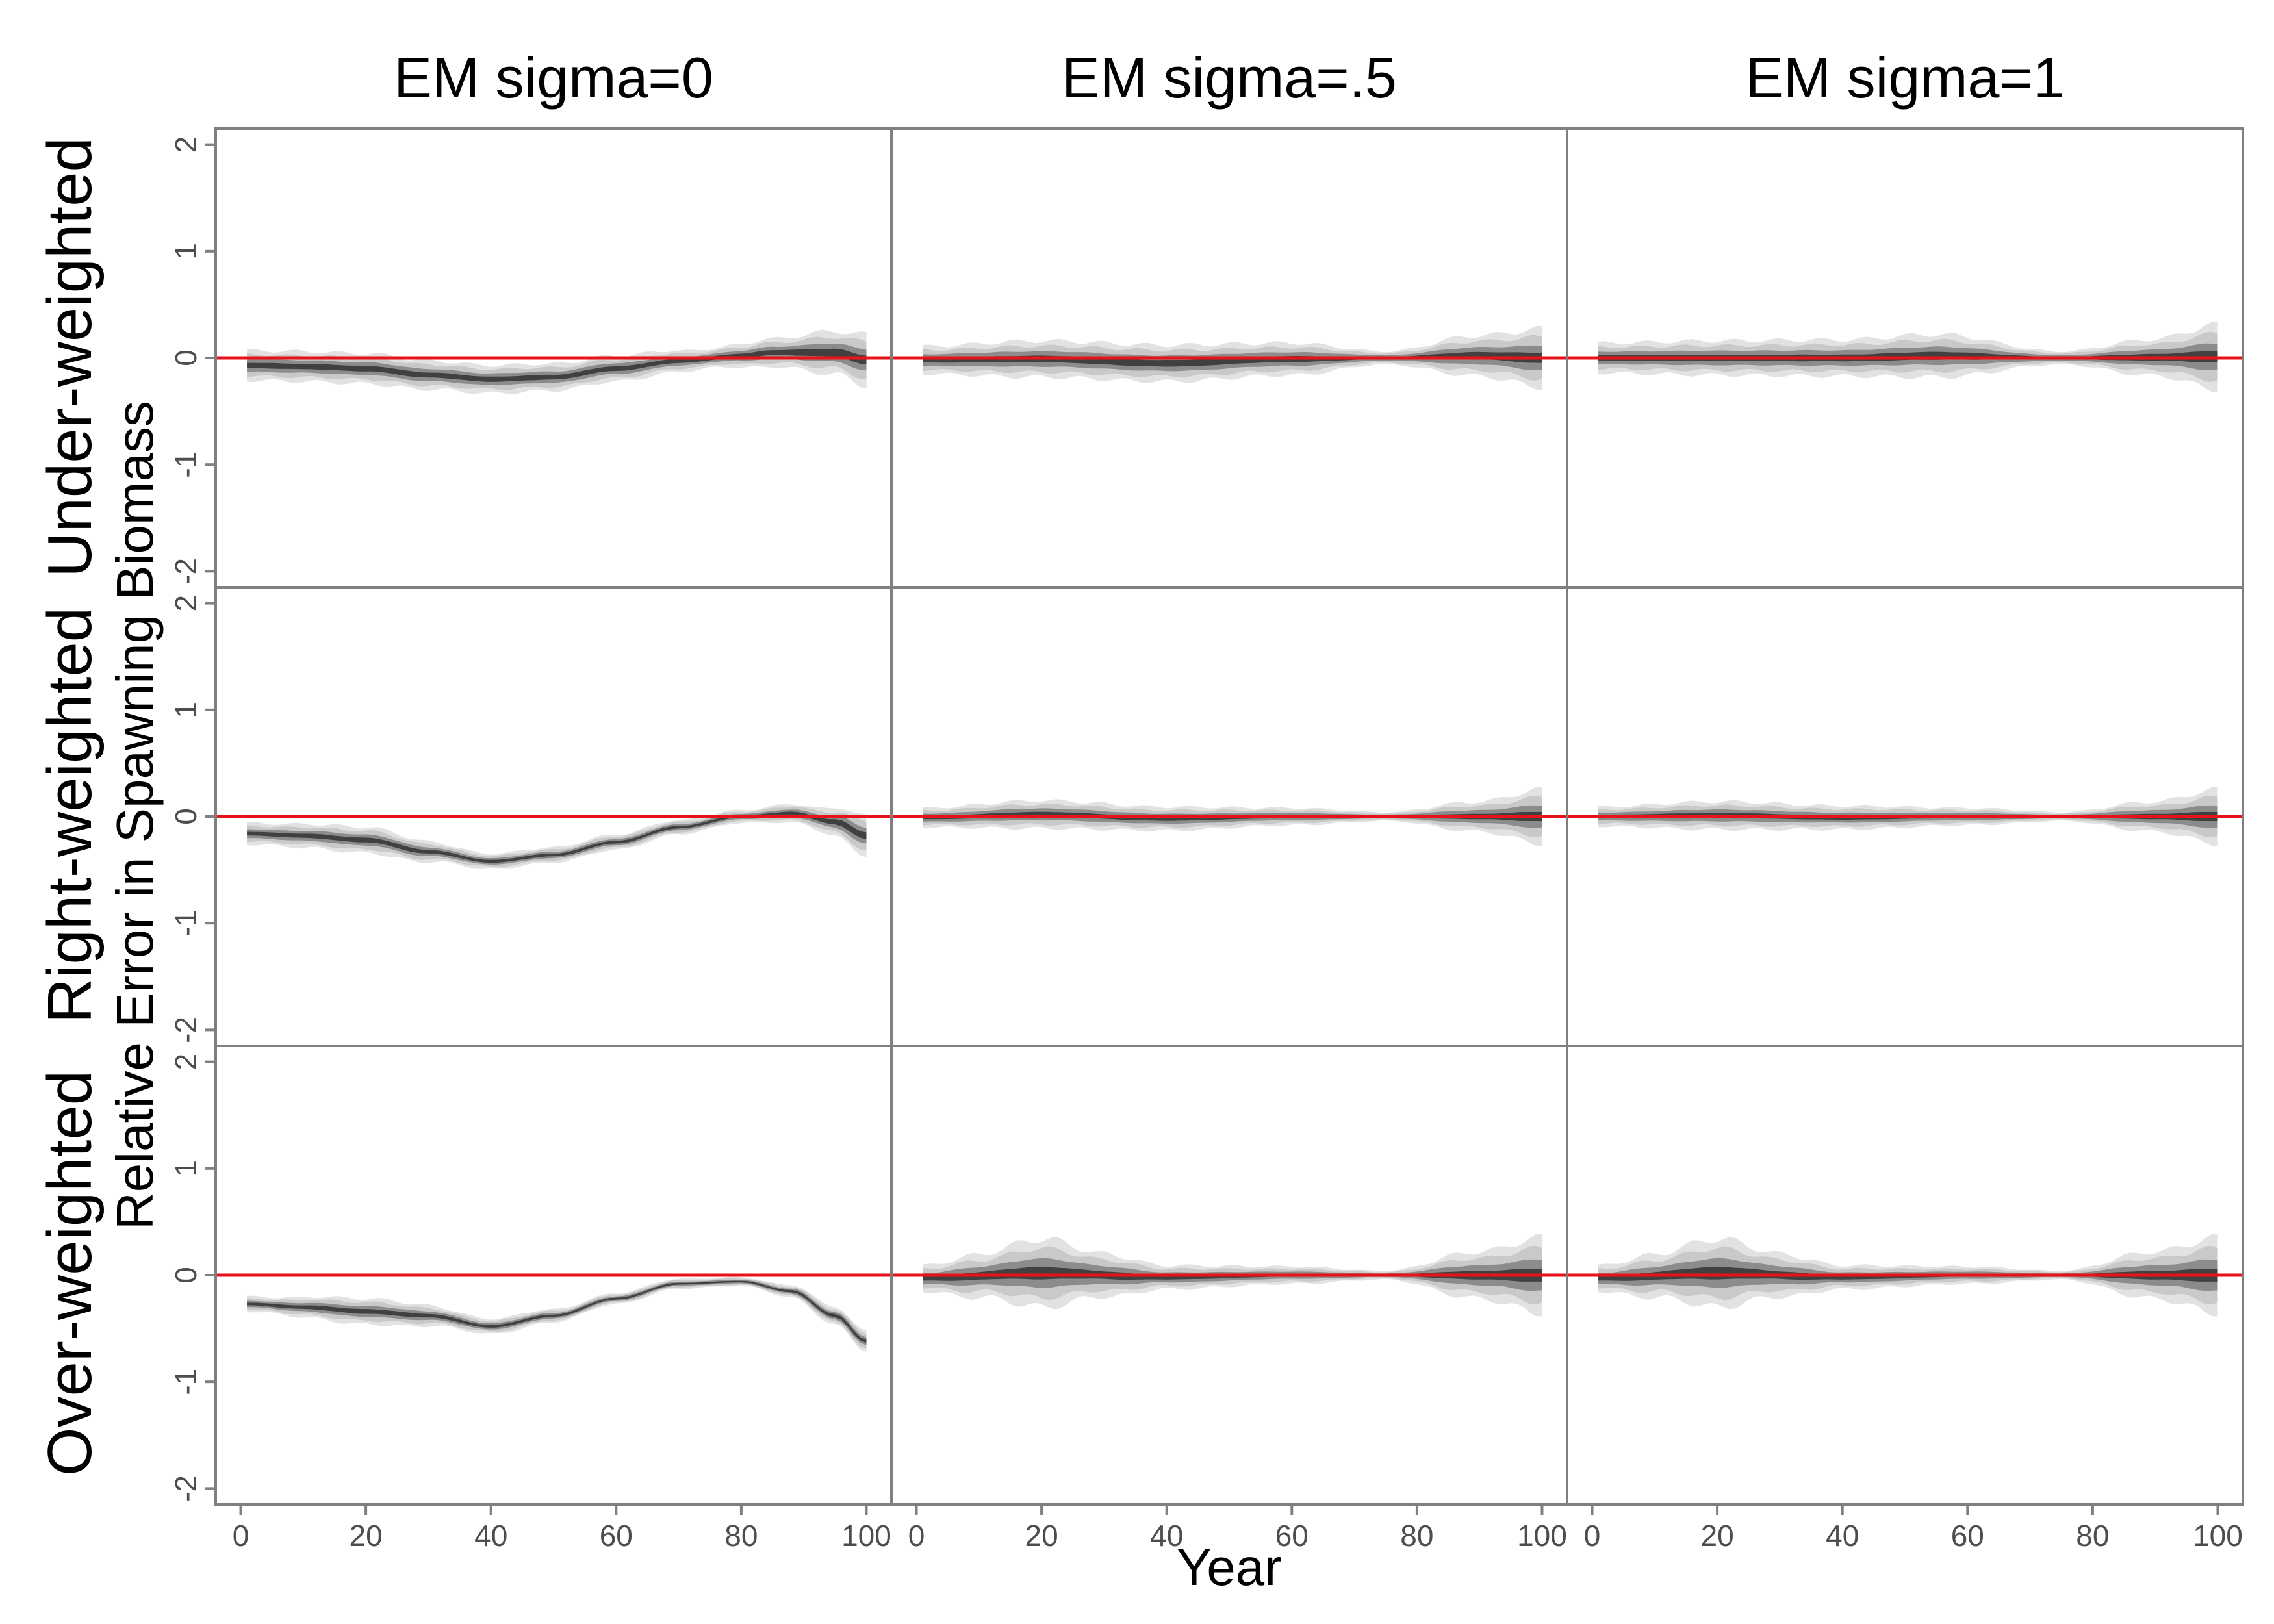  I want to click on row-title-over-weighted: Over-weighted, so click(70, 1273).